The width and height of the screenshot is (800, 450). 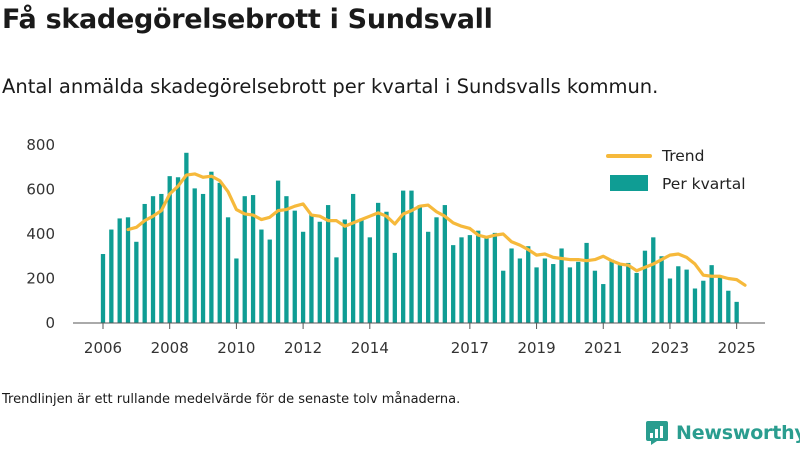 I want to click on x-tick-label: 2023, so click(x=670, y=348).